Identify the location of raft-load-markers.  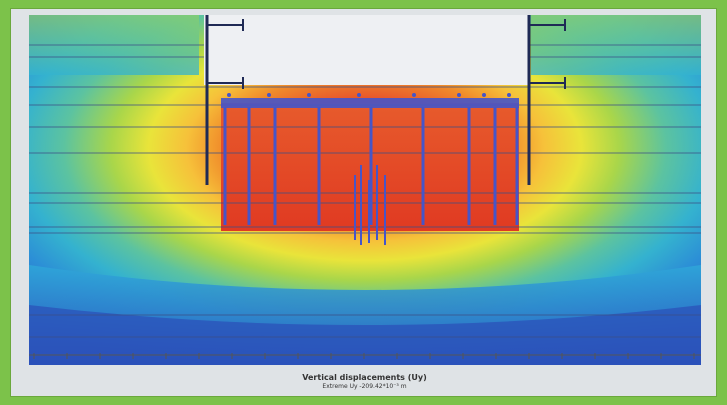
(369, 95).